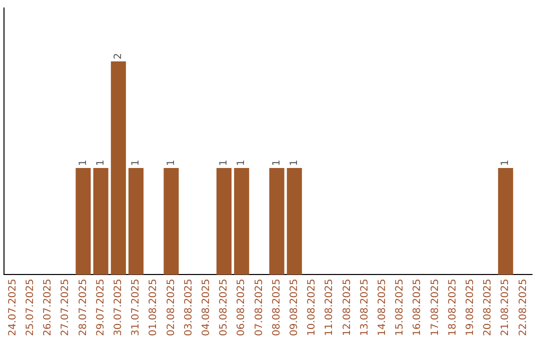 The height and width of the screenshot is (340, 540). What do you see at coordinates (83, 307) in the screenshot?
I see `x-tick-label: 28.07.2025` at bounding box center [83, 307].